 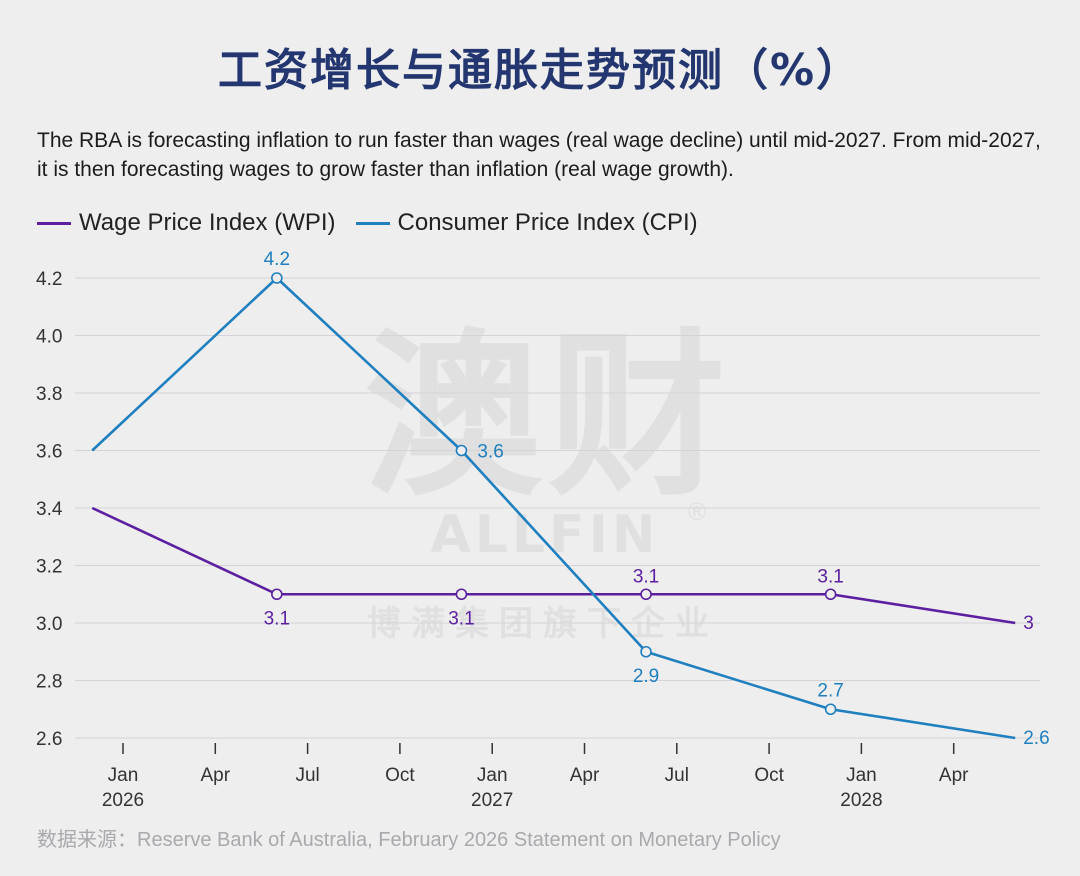 What do you see at coordinates (830, 690) in the screenshot?
I see `data-label-cpi-4: 2.7` at bounding box center [830, 690].